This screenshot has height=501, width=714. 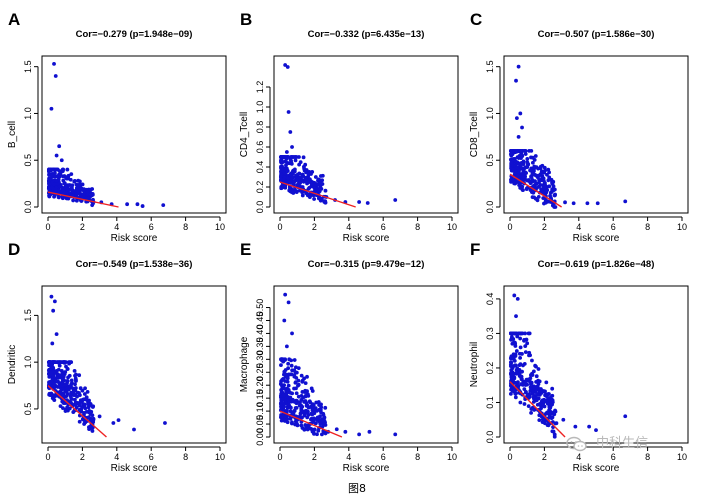 I want to click on x-tick-label: 4, so click(x=116, y=457).